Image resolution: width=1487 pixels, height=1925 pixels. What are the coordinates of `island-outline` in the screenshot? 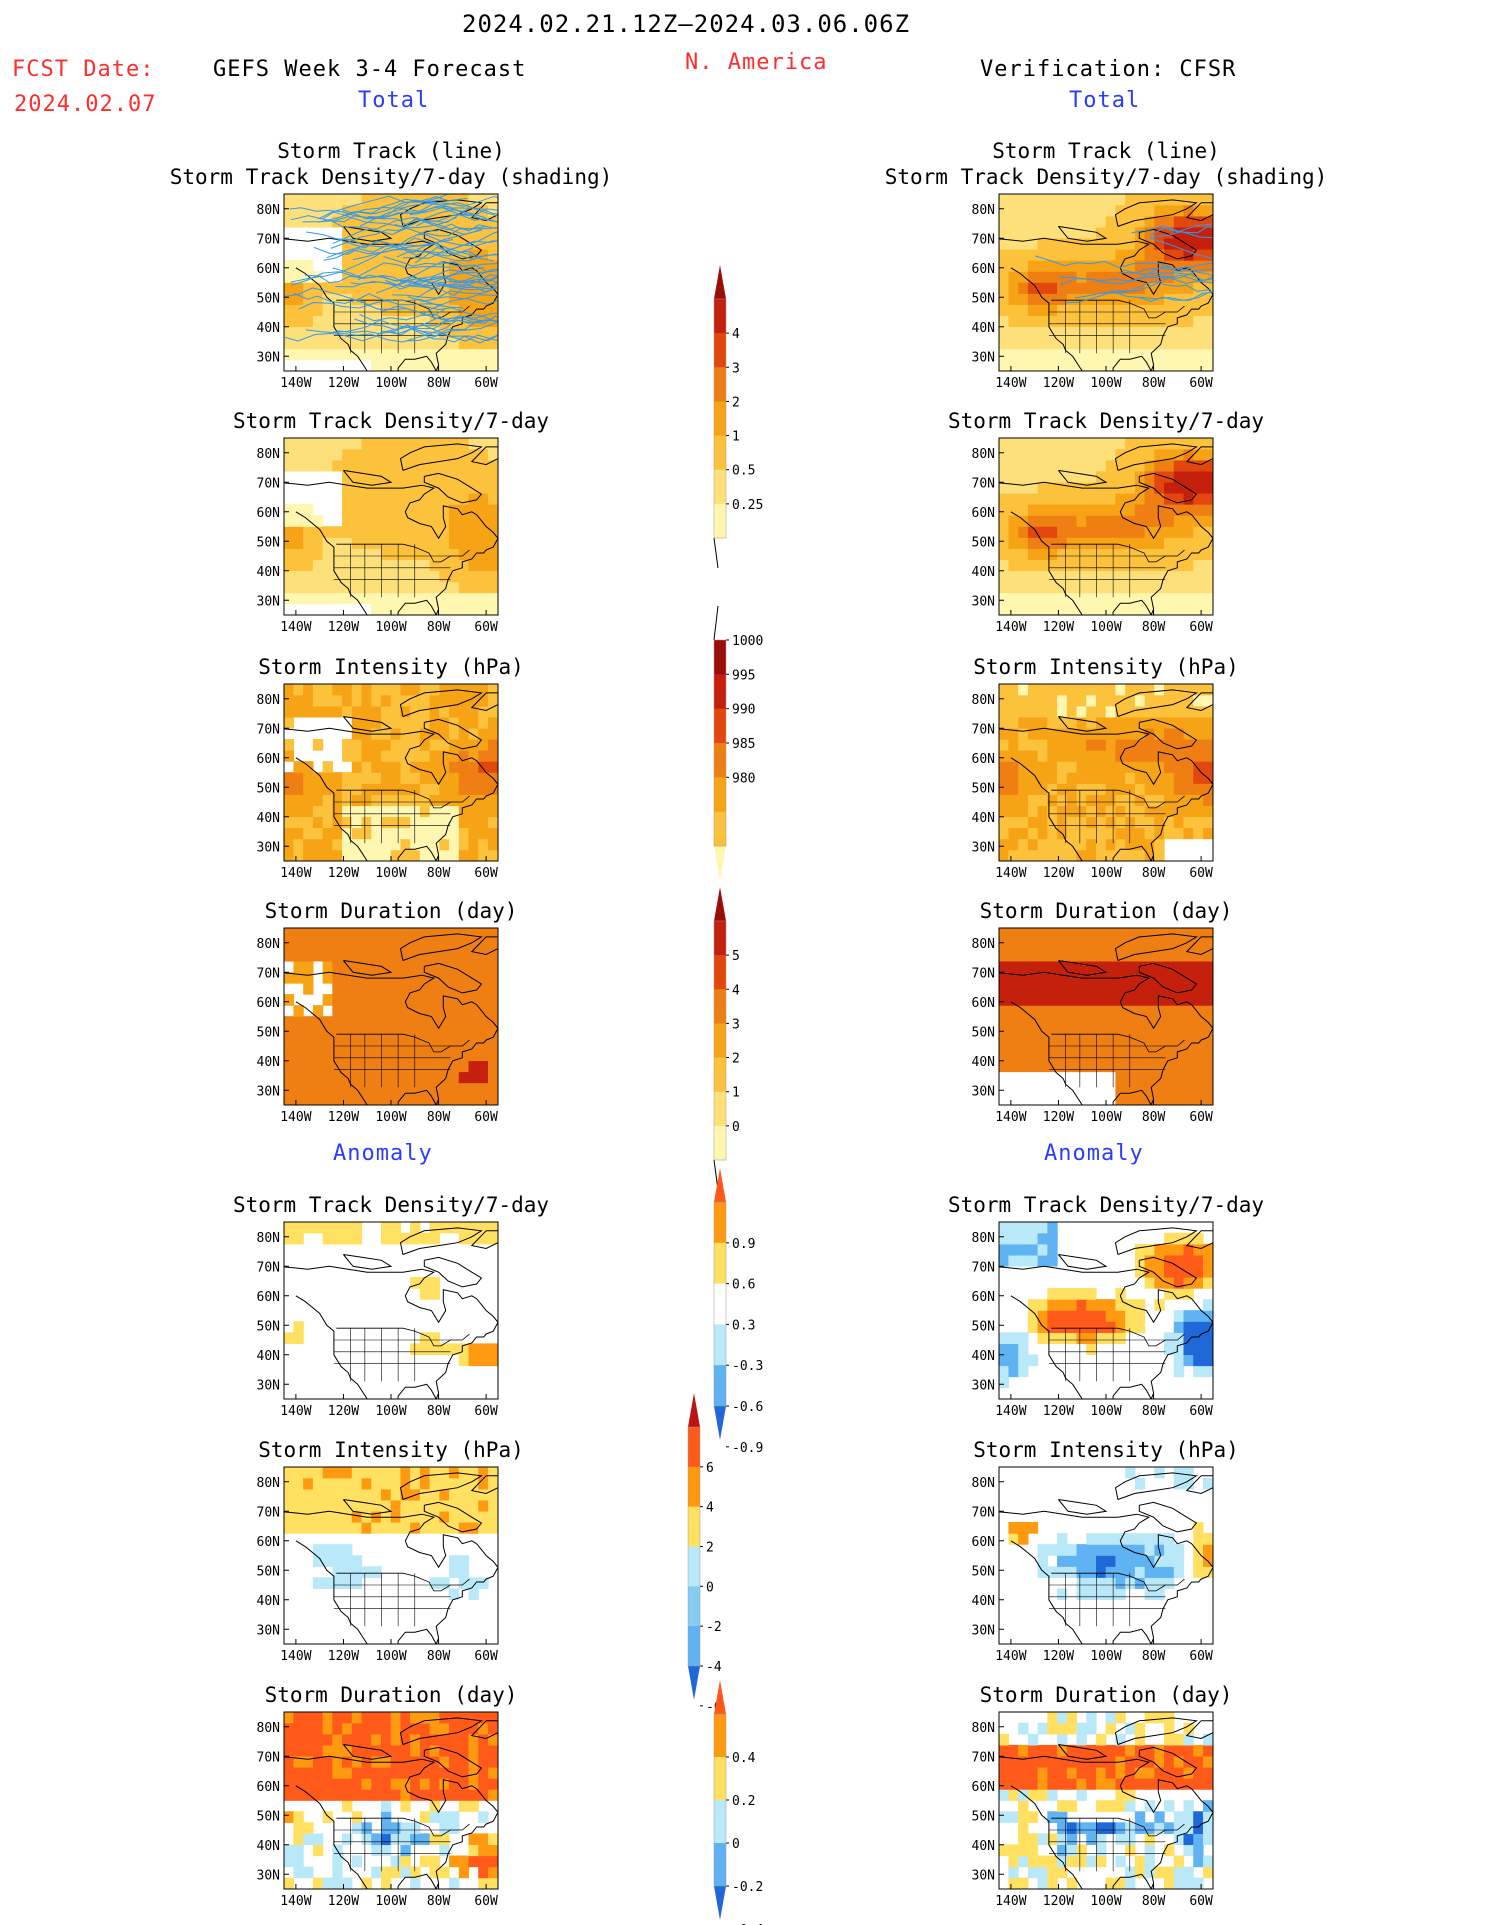 It's located at (368, 724).